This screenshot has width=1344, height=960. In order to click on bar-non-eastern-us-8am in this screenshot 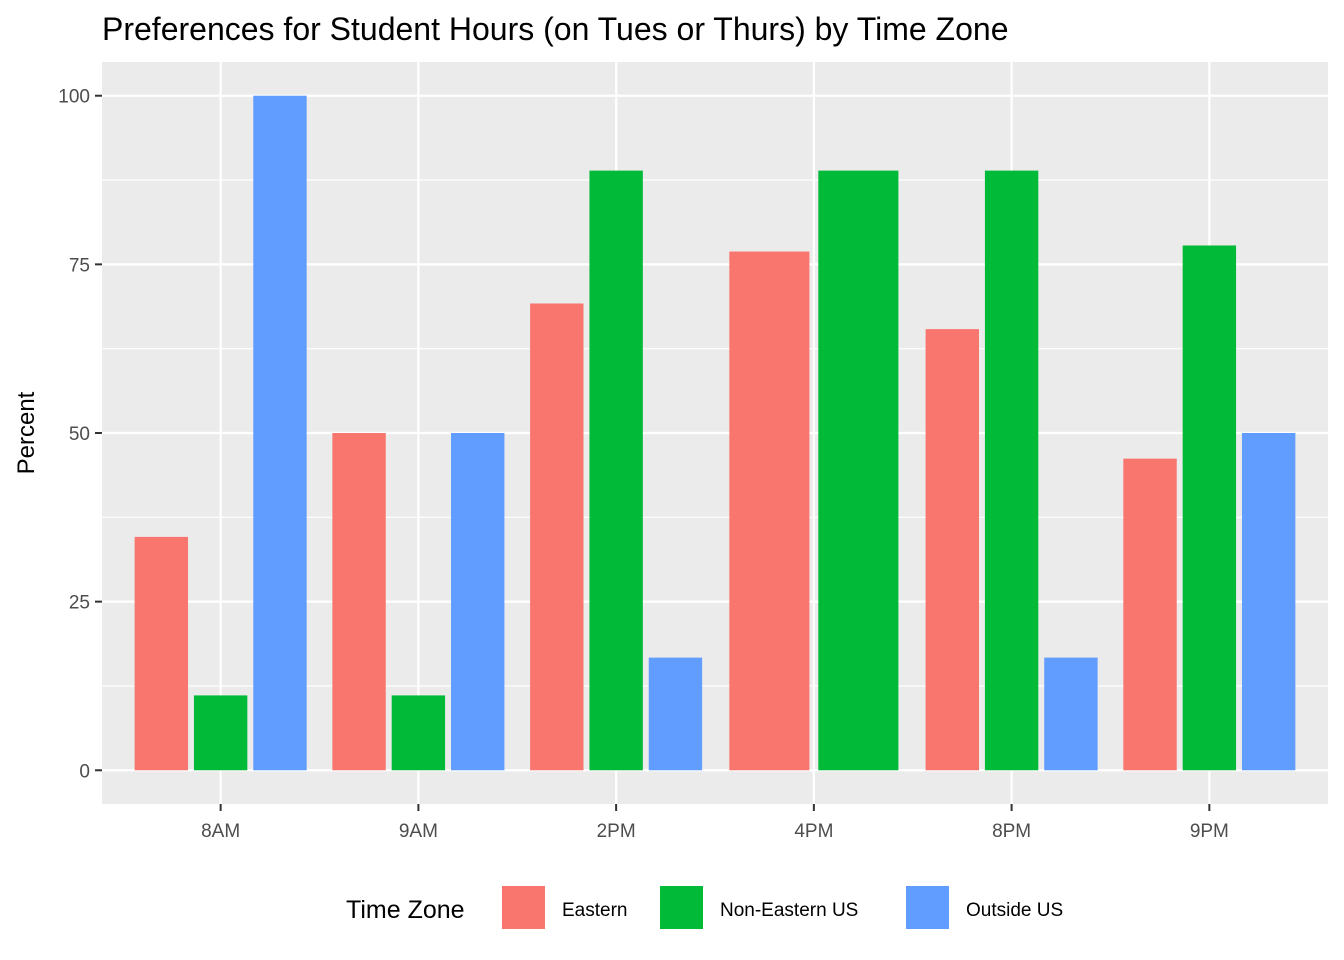, I will do `click(220, 733)`.